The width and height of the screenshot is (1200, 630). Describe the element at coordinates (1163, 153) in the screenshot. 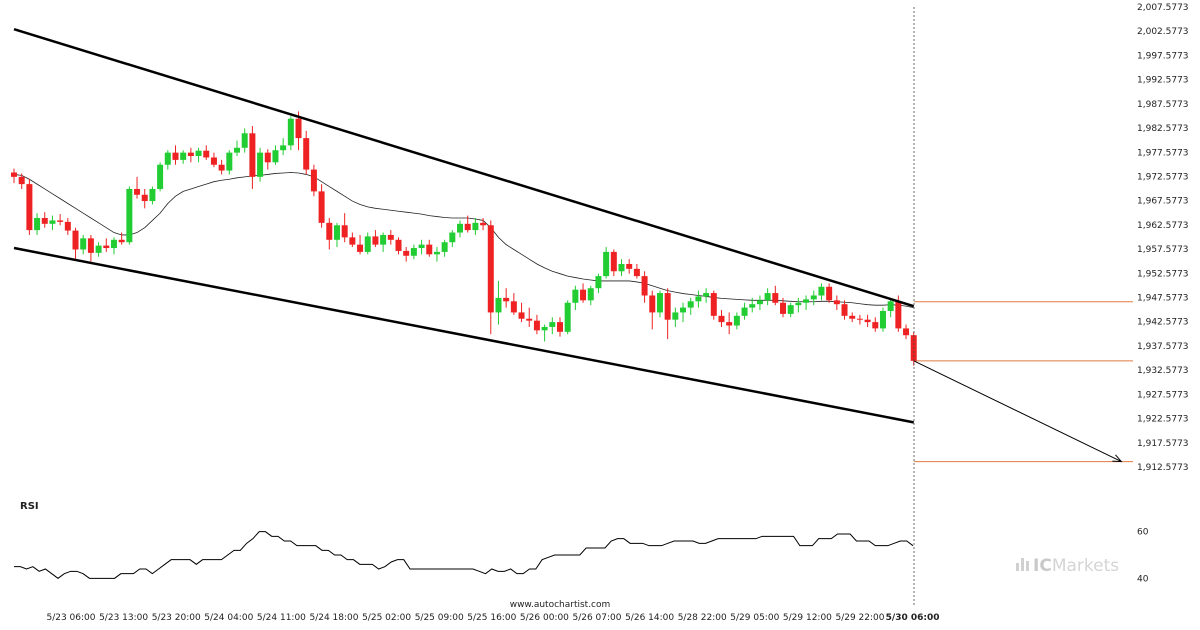

I see `price-tick-label: 1,977.5773` at that location.